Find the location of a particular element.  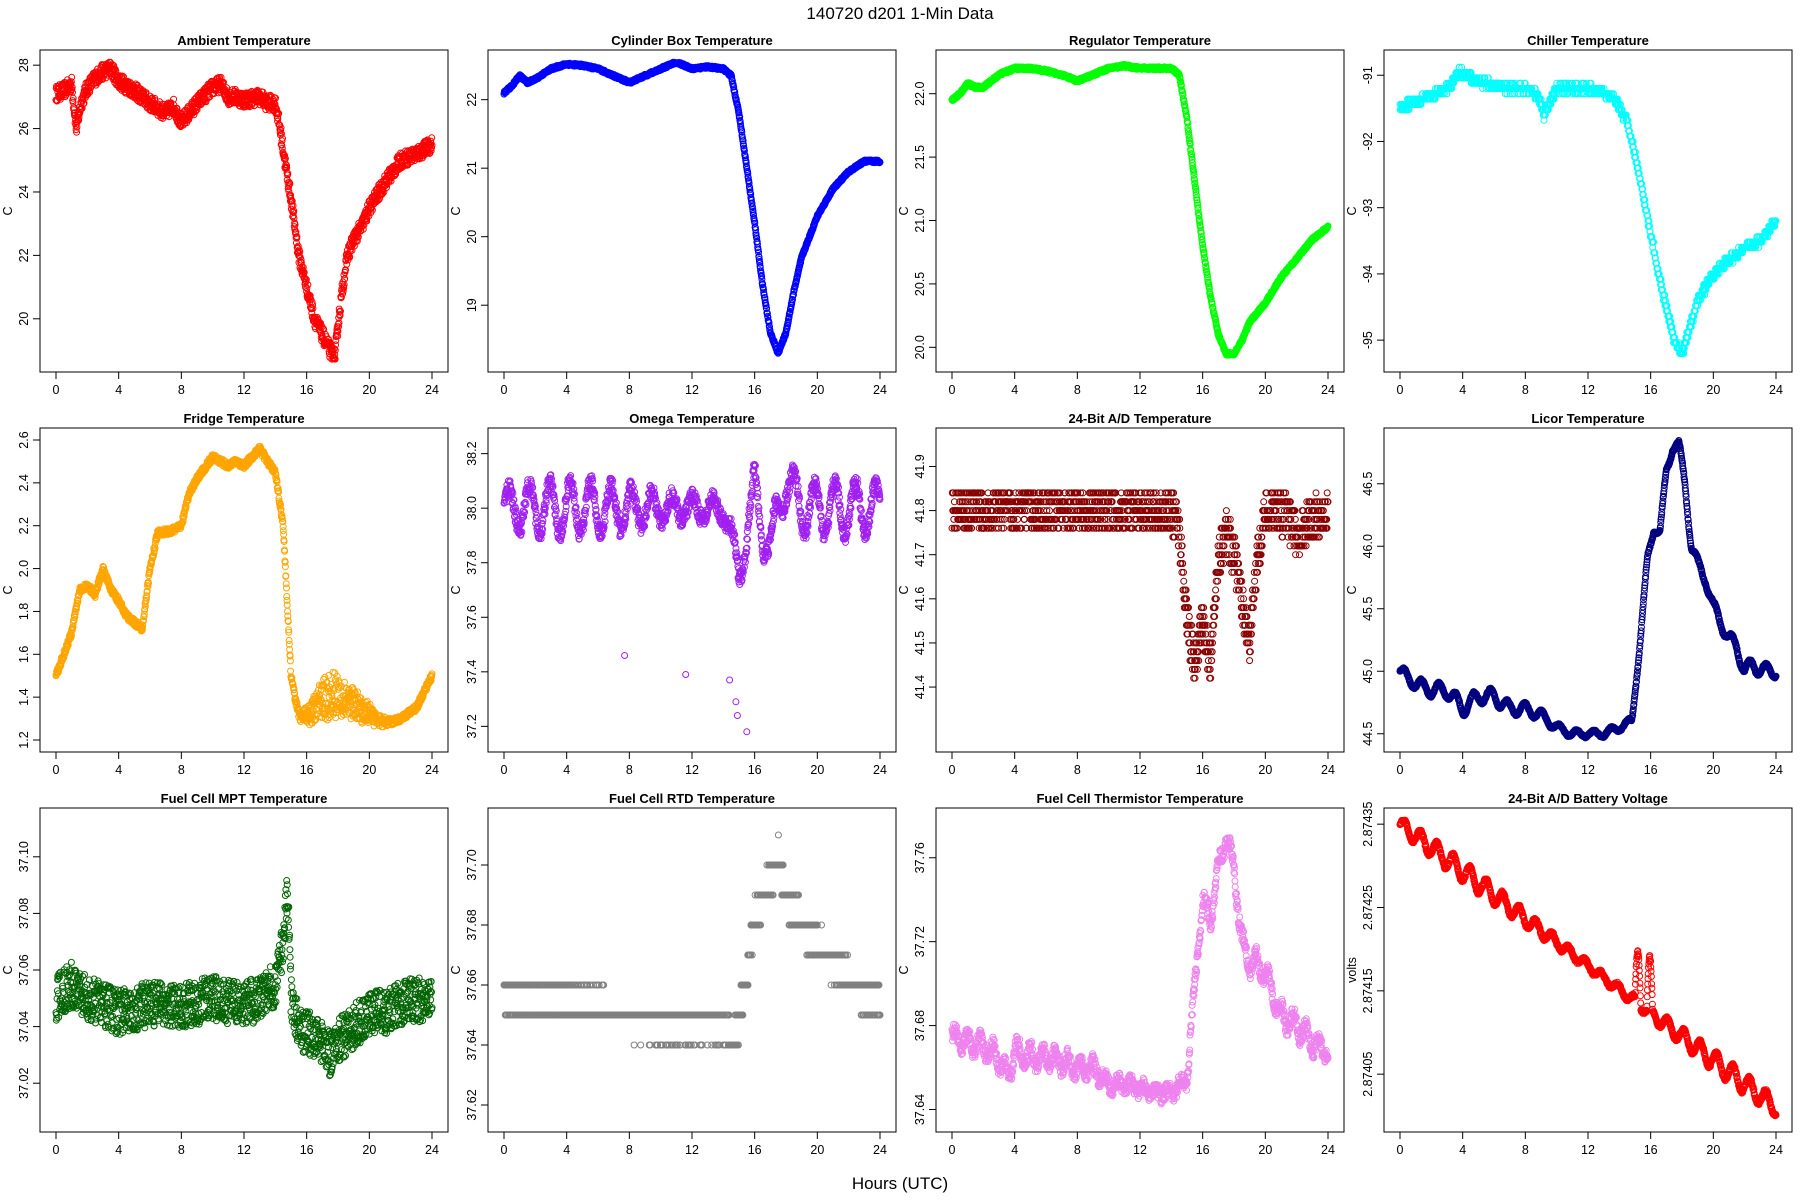

y-tick-label: -95 is located at coordinates (1368, 340).